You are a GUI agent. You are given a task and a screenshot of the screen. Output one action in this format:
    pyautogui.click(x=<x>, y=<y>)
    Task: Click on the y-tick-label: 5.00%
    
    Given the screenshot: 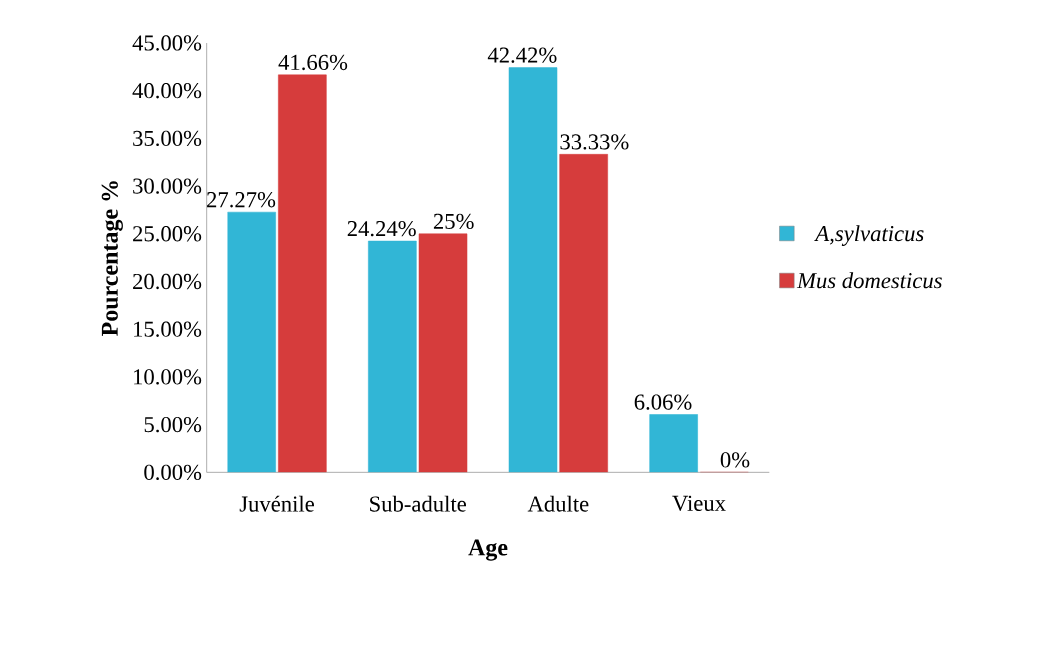 What is the action you would take?
    pyautogui.click(x=173, y=424)
    